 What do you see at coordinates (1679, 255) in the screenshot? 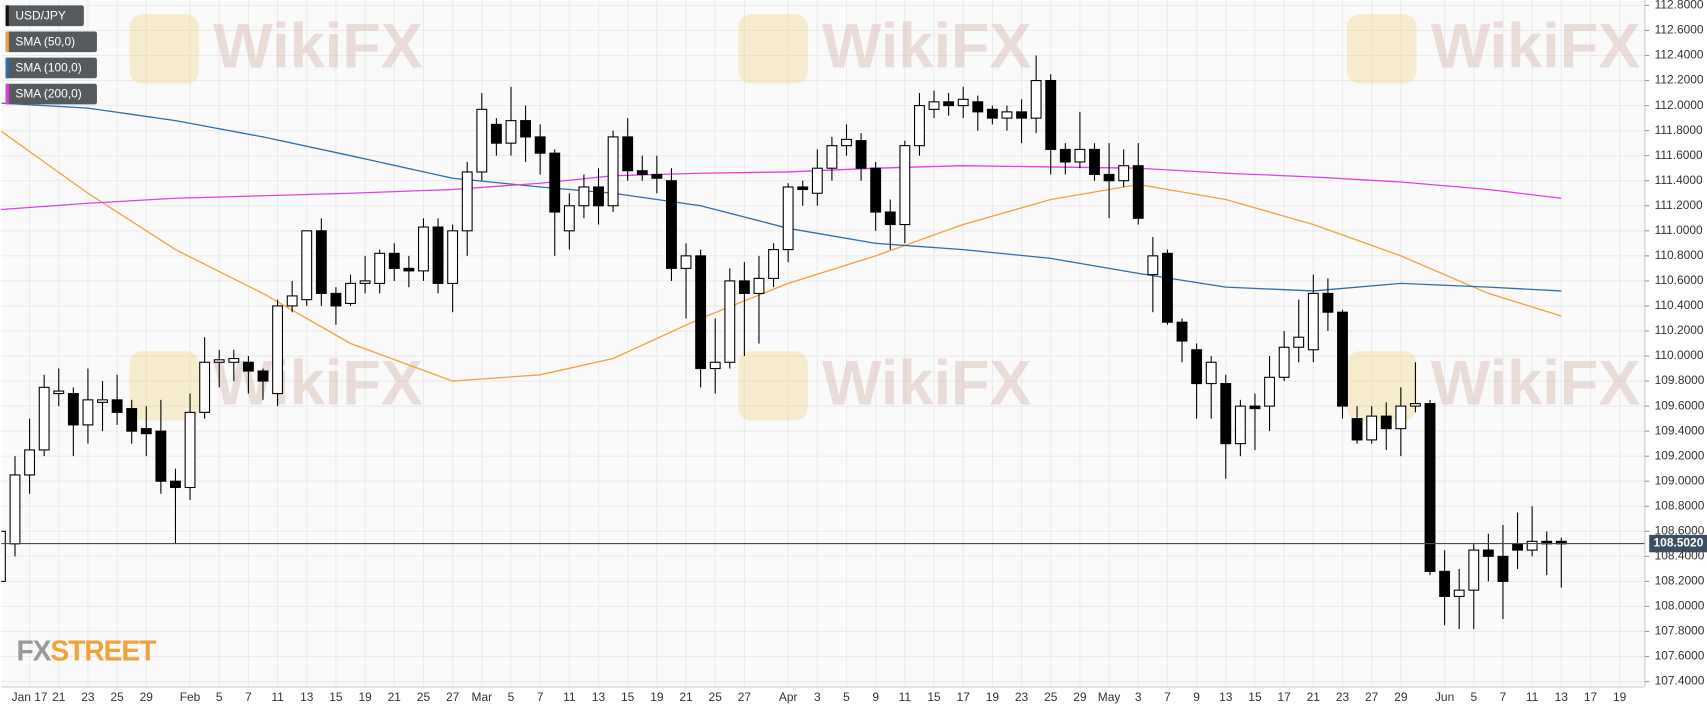
I see `y-tick-label: 110.8000` at bounding box center [1679, 255].